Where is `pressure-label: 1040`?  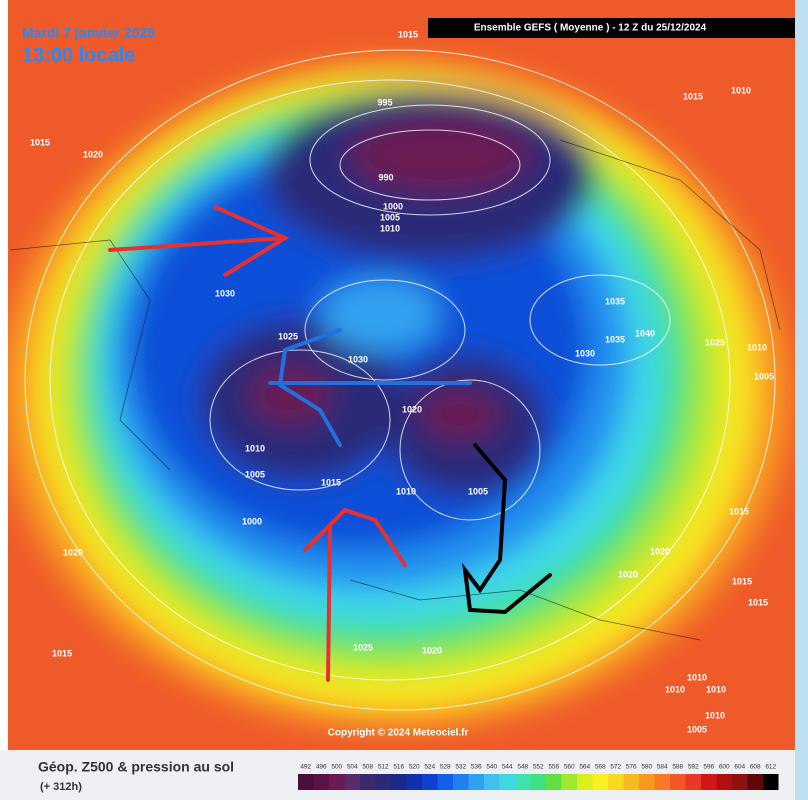
pressure-label: 1040 is located at coordinates (645, 333).